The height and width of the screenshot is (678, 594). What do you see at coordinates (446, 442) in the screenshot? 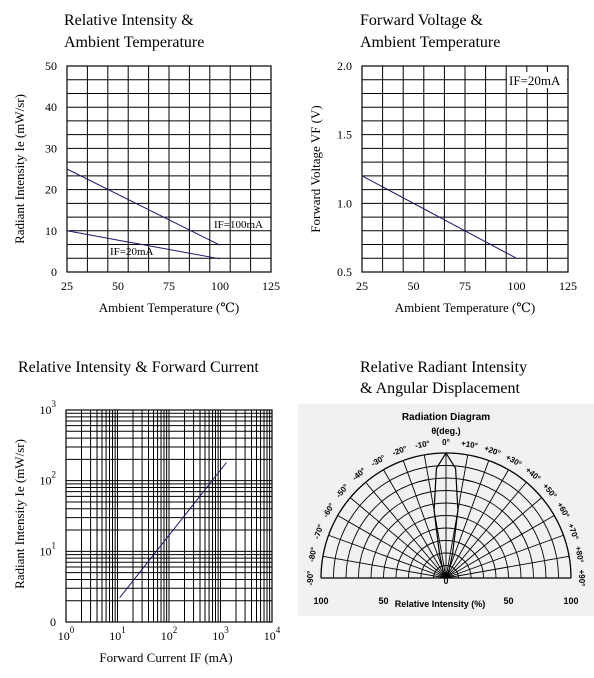
I see `angle-label: 0°` at bounding box center [446, 442].